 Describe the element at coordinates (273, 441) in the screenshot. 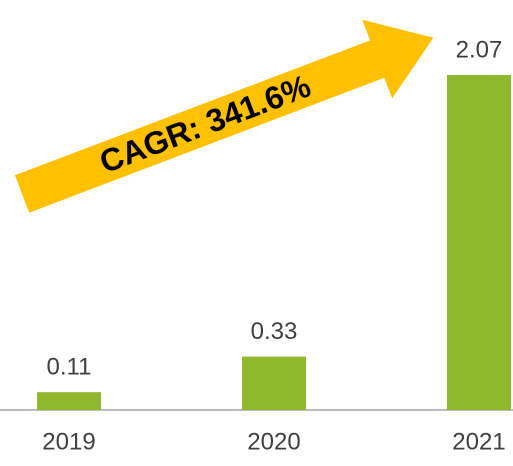

I see `x-tick-label: 2020` at that location.